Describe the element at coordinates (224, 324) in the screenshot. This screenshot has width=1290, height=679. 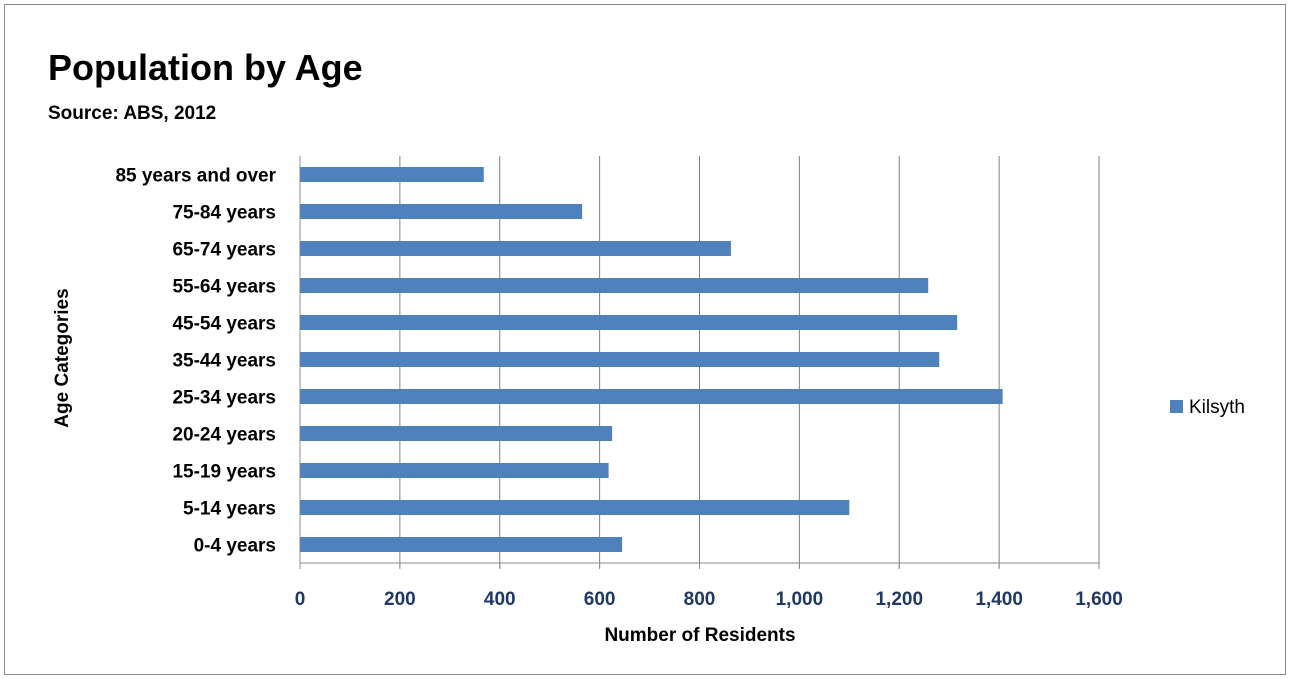
I see `category-label: 45-54 years` at that location.